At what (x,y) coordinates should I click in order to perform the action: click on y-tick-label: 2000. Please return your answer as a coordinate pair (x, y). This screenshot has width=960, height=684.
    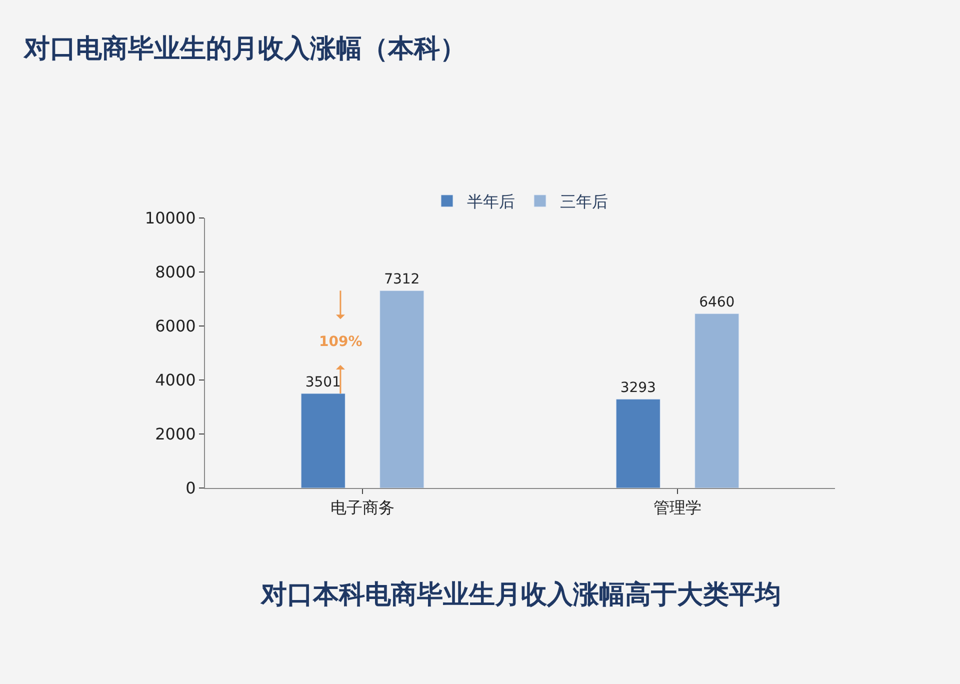
    Looking at the image, I should click on (175, 434).